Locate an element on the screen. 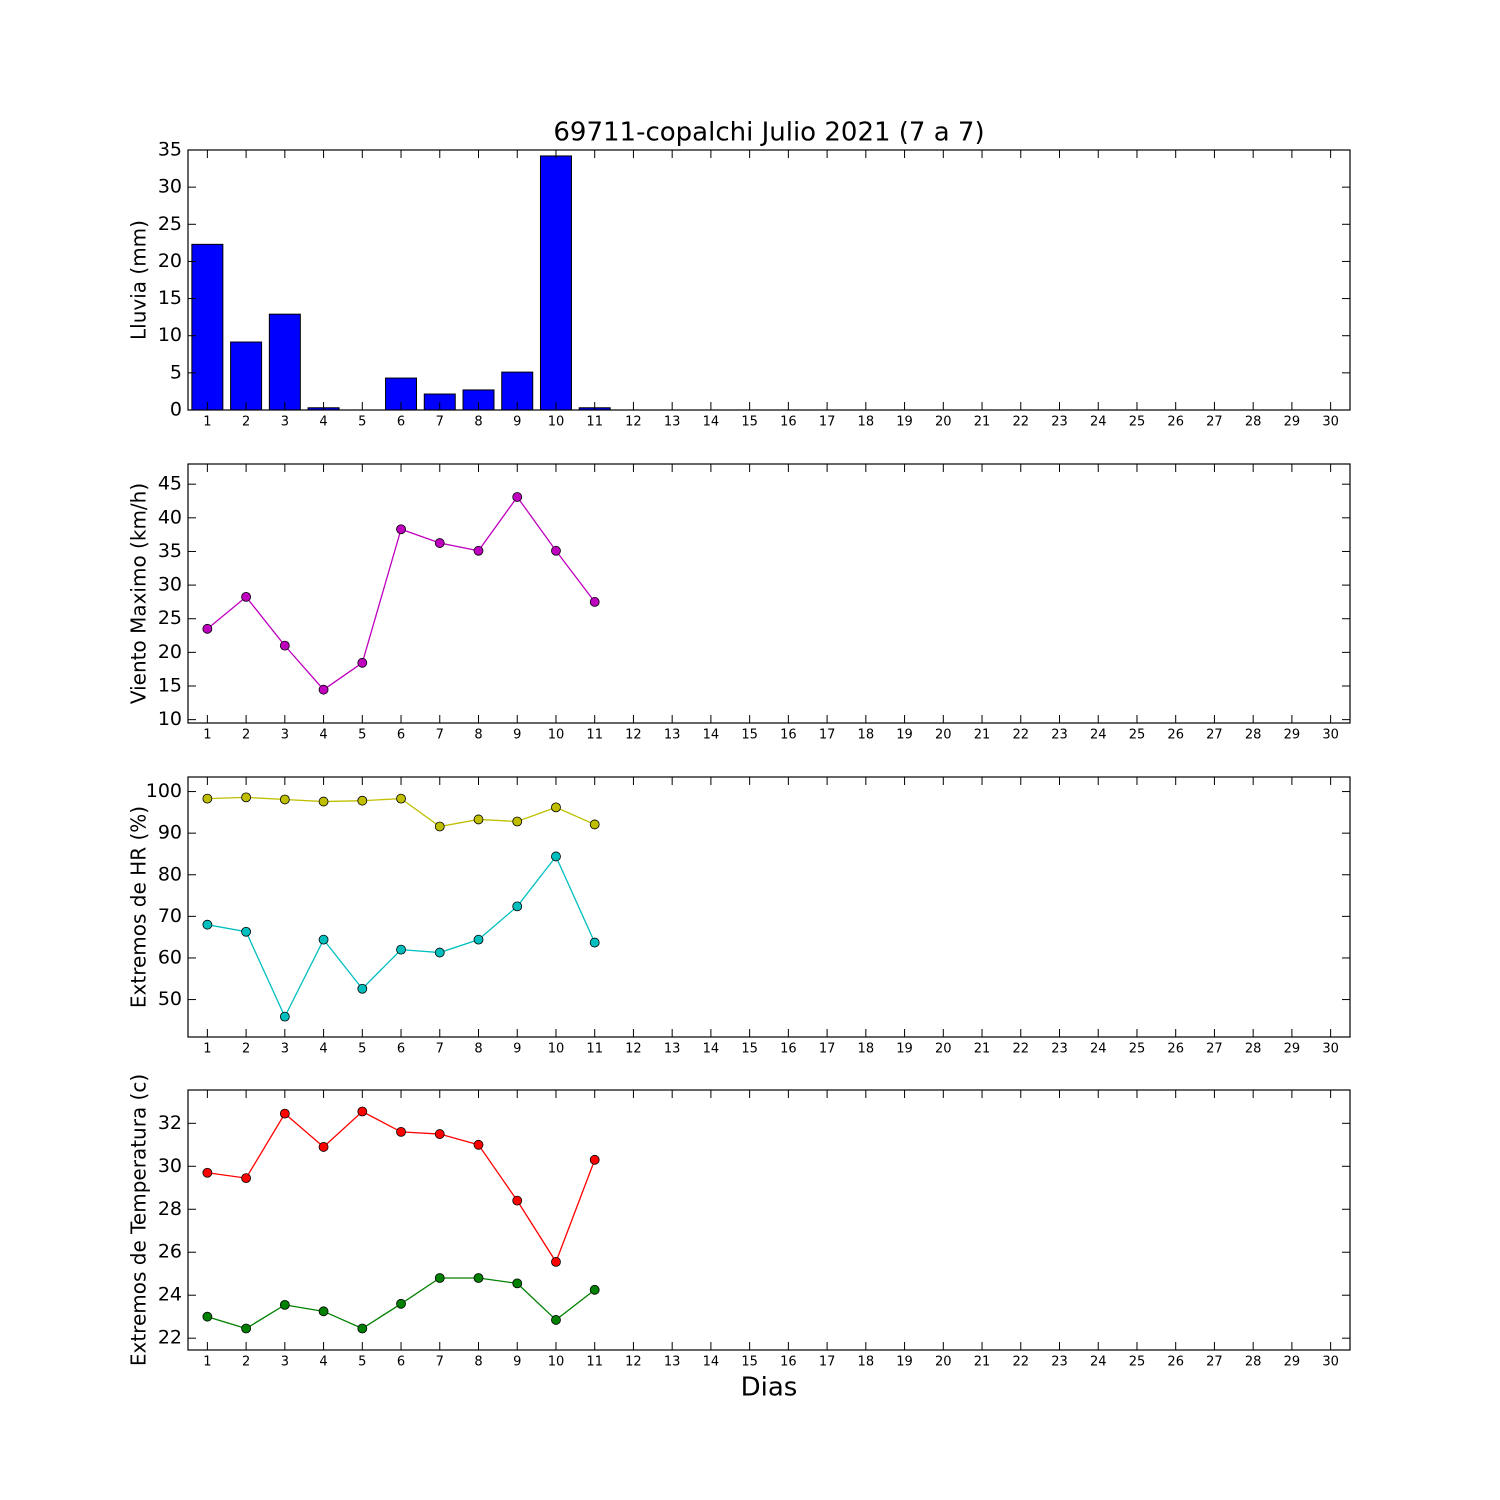  y-tick-label: 35 is located at coordinates (170, 551).